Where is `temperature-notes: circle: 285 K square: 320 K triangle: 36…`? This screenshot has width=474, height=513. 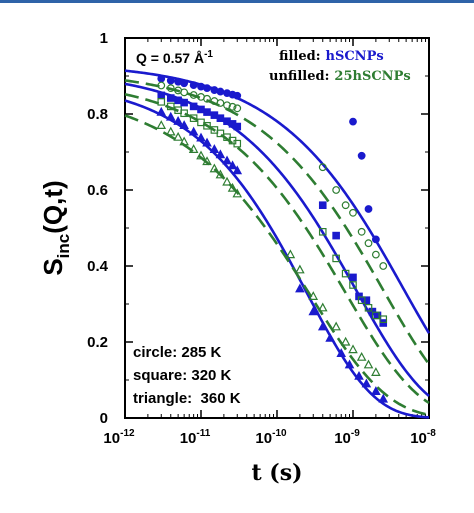
temperature-notes: circle: 285 K square: 320 K triangle: 36… is located at coordinates (187, 375).